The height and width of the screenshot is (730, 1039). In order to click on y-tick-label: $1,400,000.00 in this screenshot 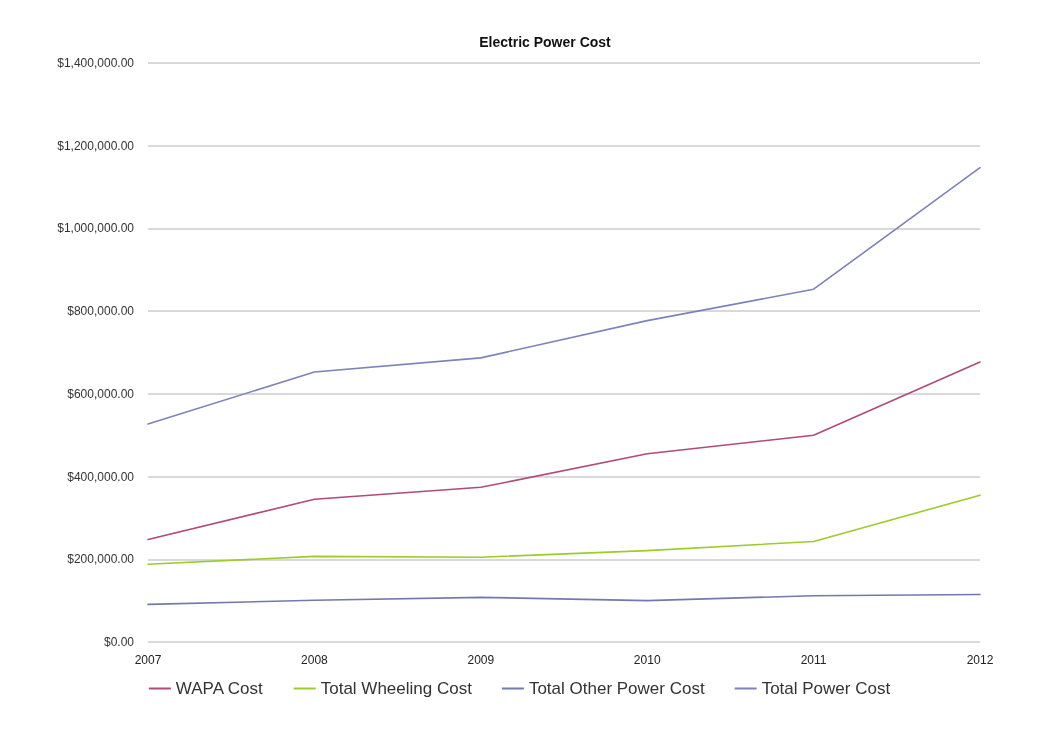, I will do `click(96, 63)`.